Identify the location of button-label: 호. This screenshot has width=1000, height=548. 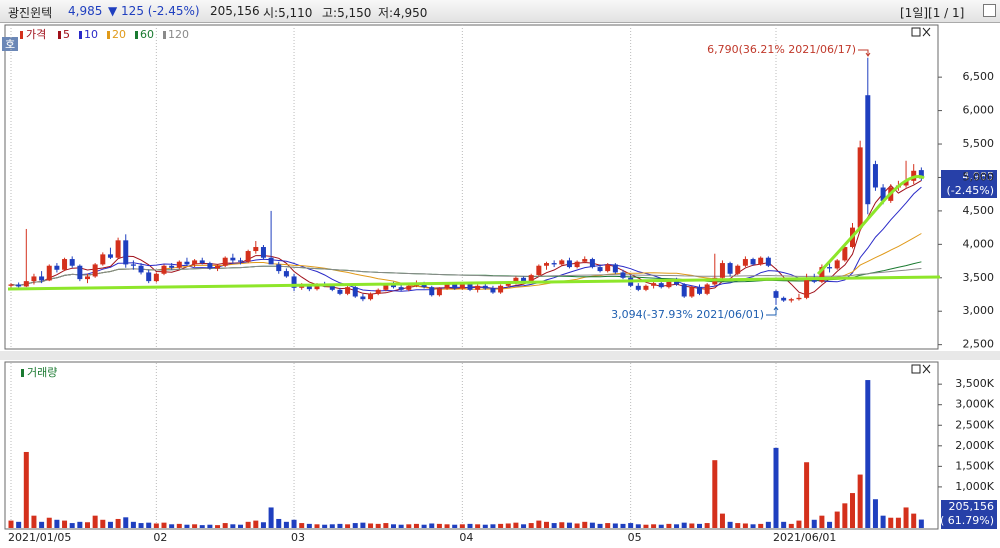
(10, 44).